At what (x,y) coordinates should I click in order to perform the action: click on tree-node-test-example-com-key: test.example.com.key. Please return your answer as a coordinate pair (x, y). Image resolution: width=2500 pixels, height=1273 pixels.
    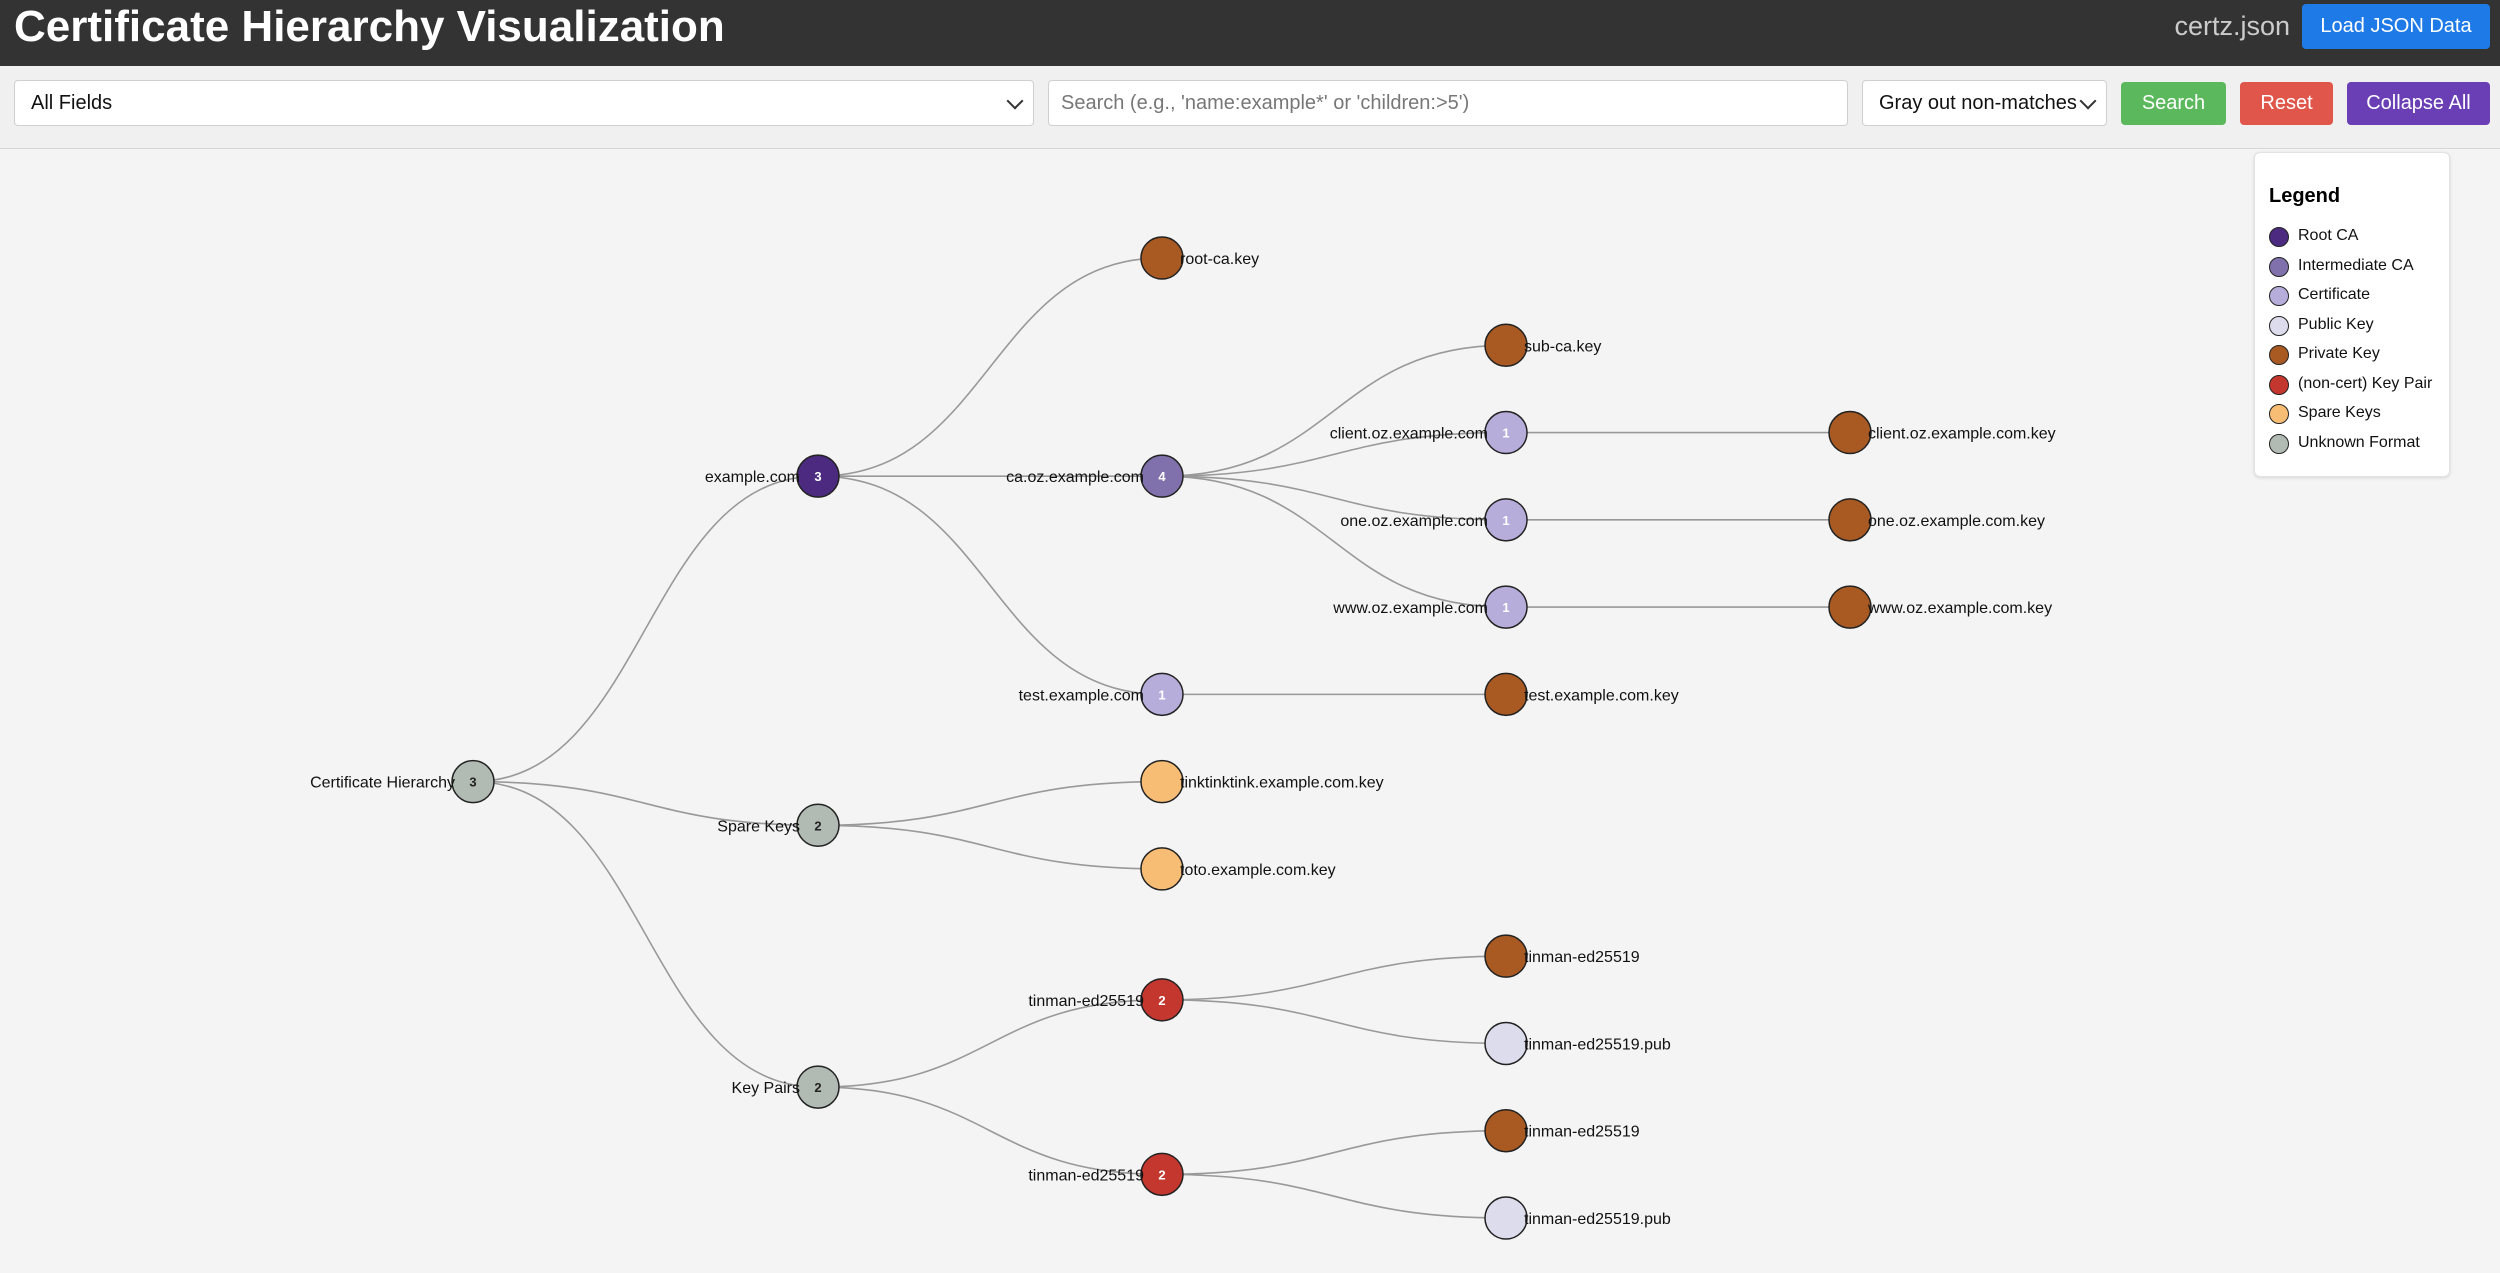
    Looking at the image, I should click on (1581, 694).